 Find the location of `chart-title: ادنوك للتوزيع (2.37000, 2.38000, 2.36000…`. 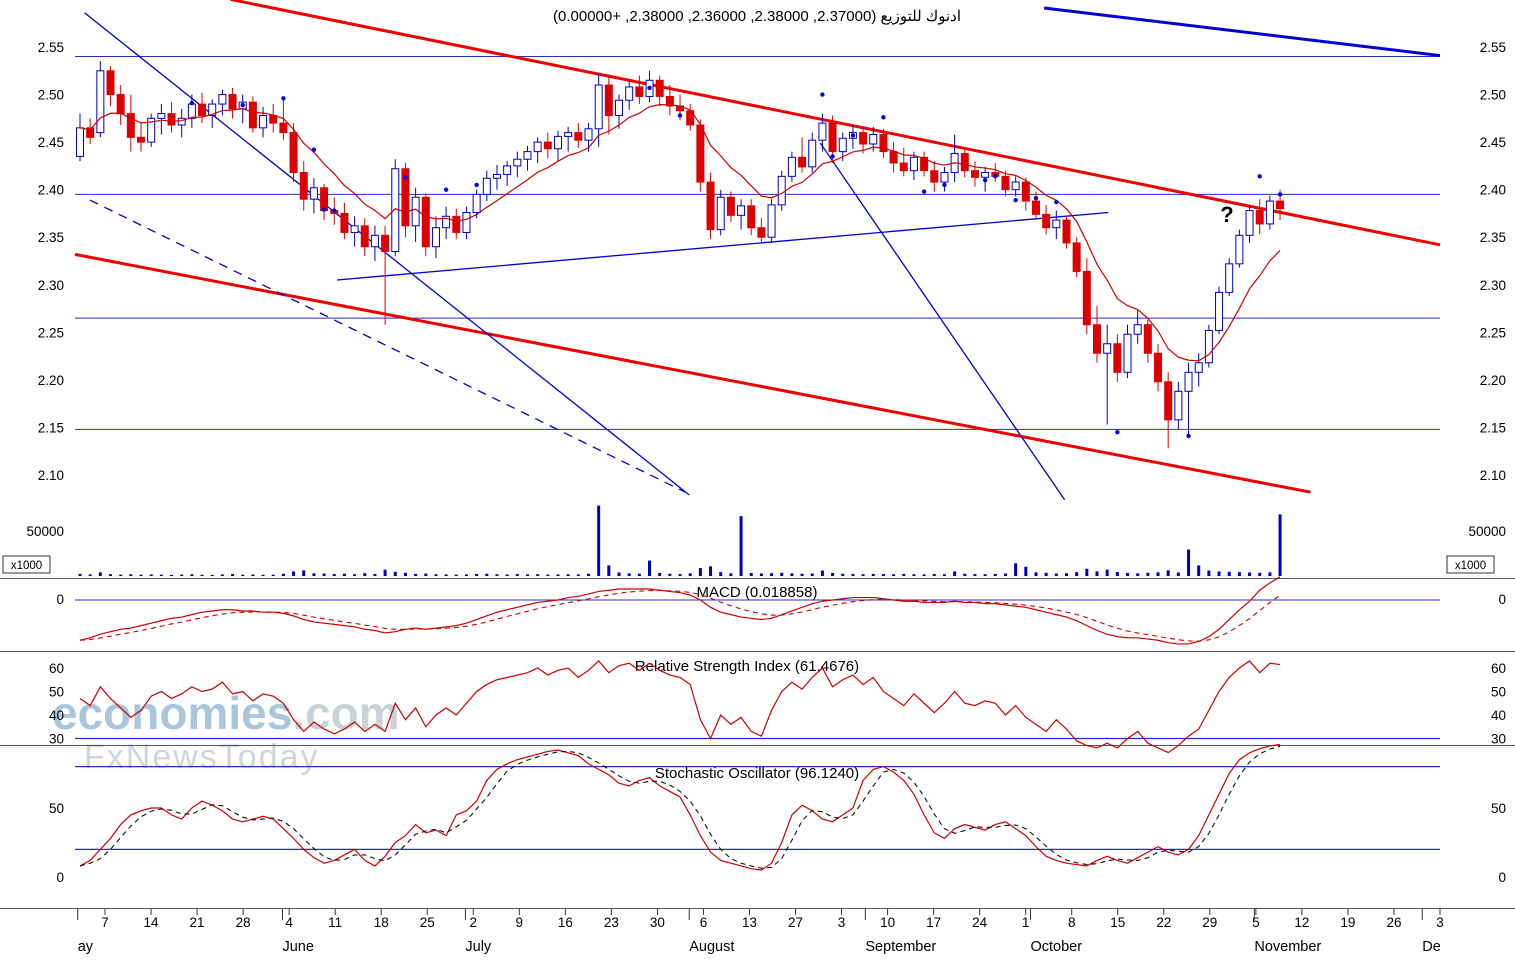

chart-title: ادنوك للتوزيع (2.37000, 2.38000, 2.36000… is located at coordinates (757, 16).